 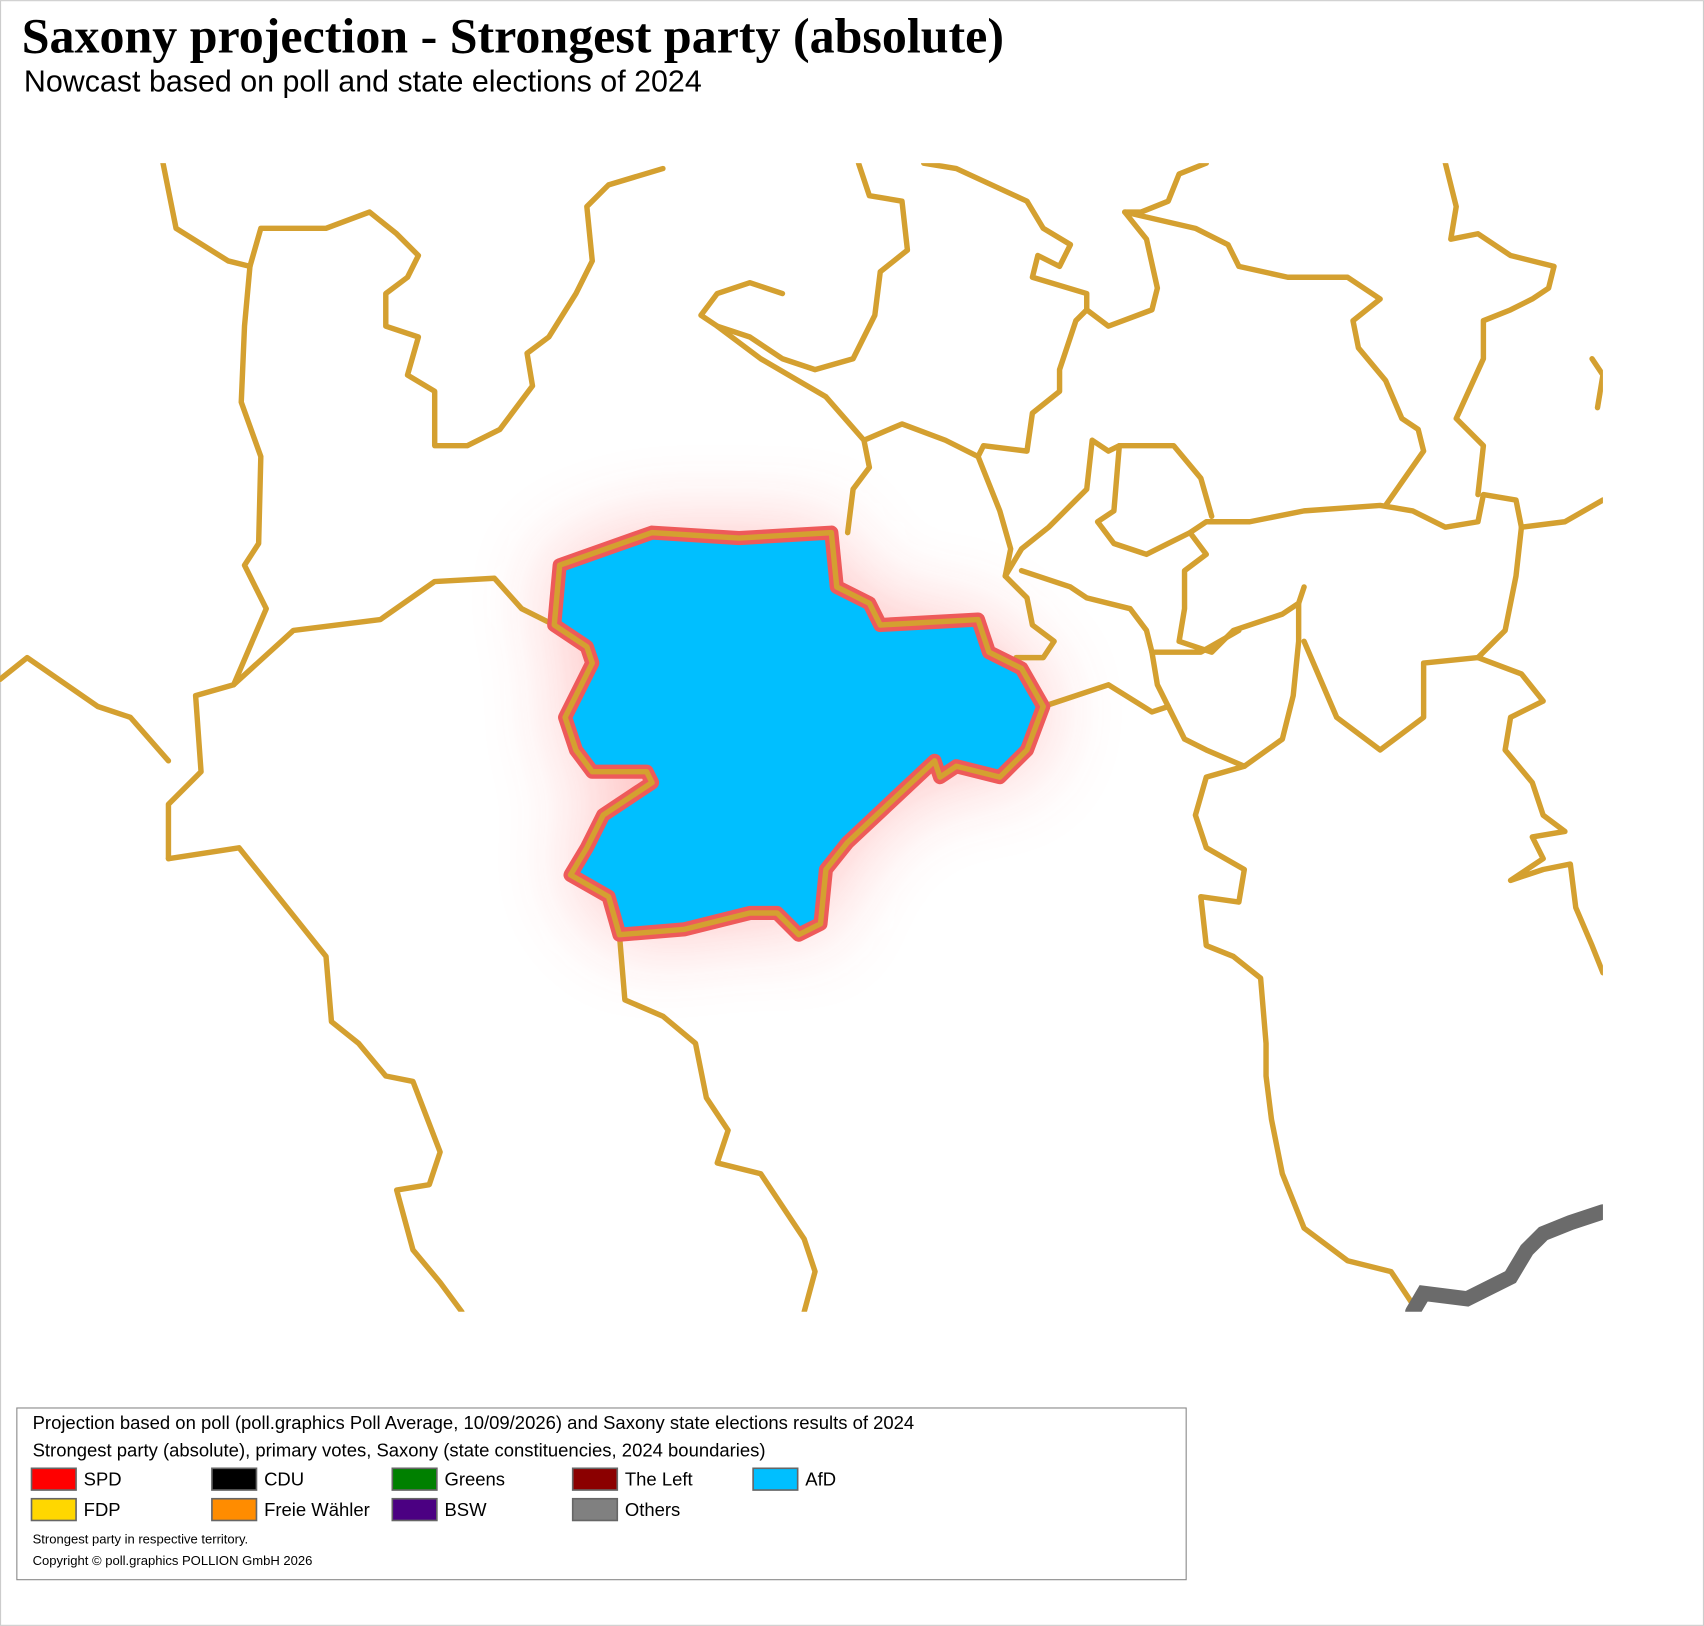 I want to click on legend-note: Strongest party in respective territory., so click(x=141, y=1538).